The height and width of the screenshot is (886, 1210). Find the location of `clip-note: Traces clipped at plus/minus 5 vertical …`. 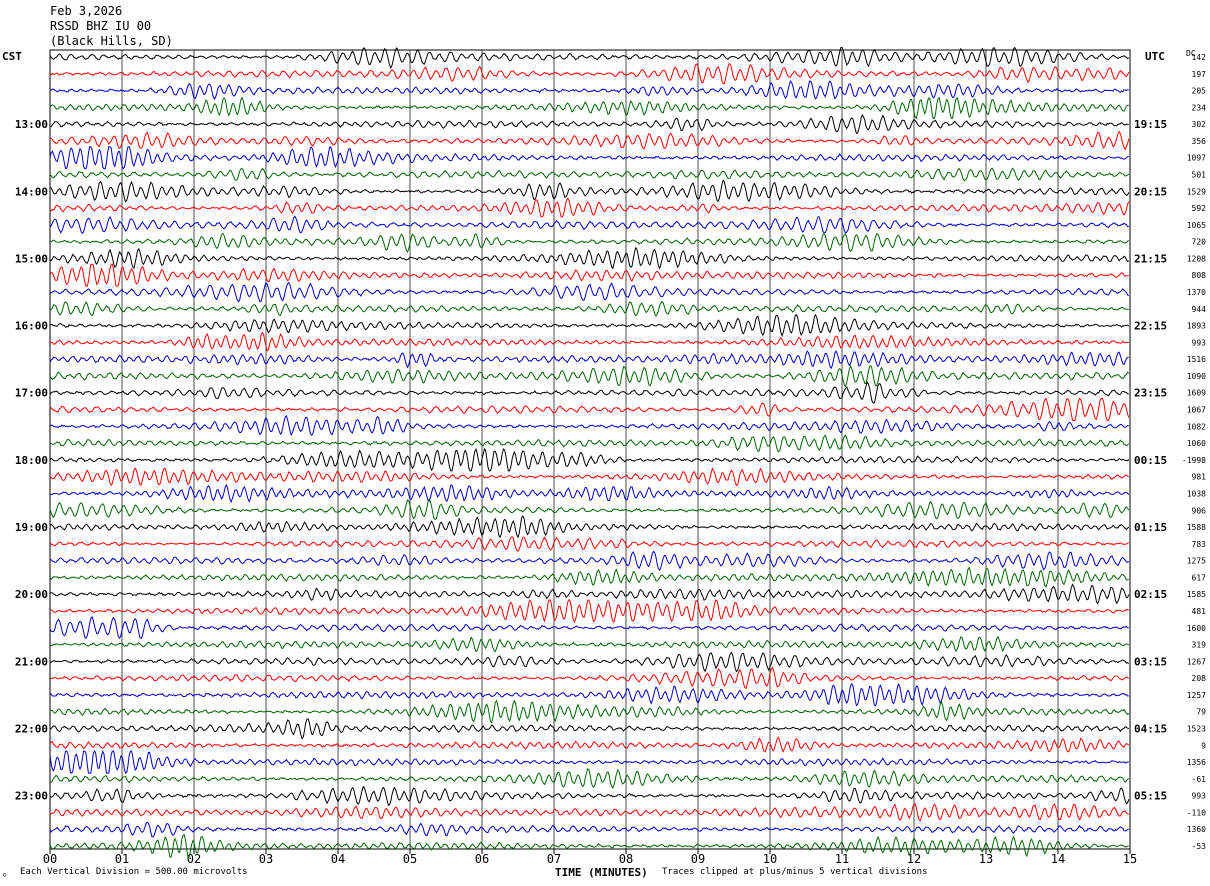

clip-note: Traces clipped at plus/minus 5 vertical … is located at coordinates (795, 872).